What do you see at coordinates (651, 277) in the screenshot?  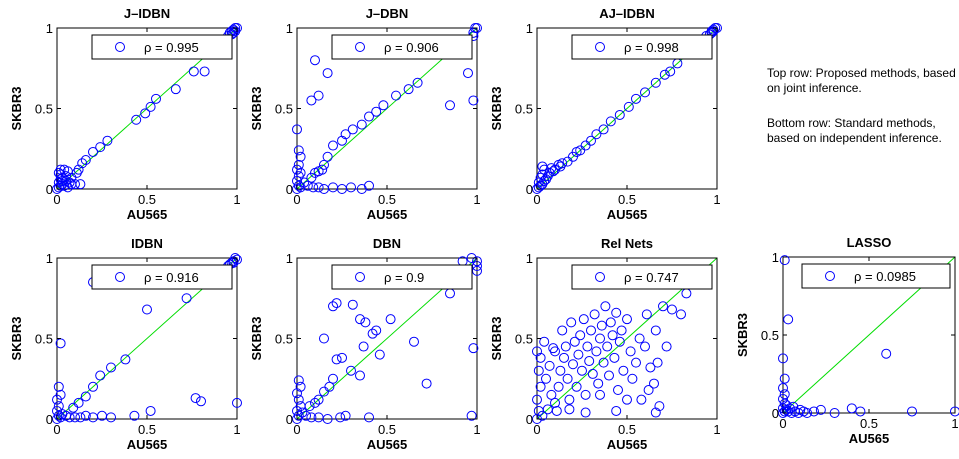 I see `legend-label: ρ = 0.747` at bounding box center [651, 277].